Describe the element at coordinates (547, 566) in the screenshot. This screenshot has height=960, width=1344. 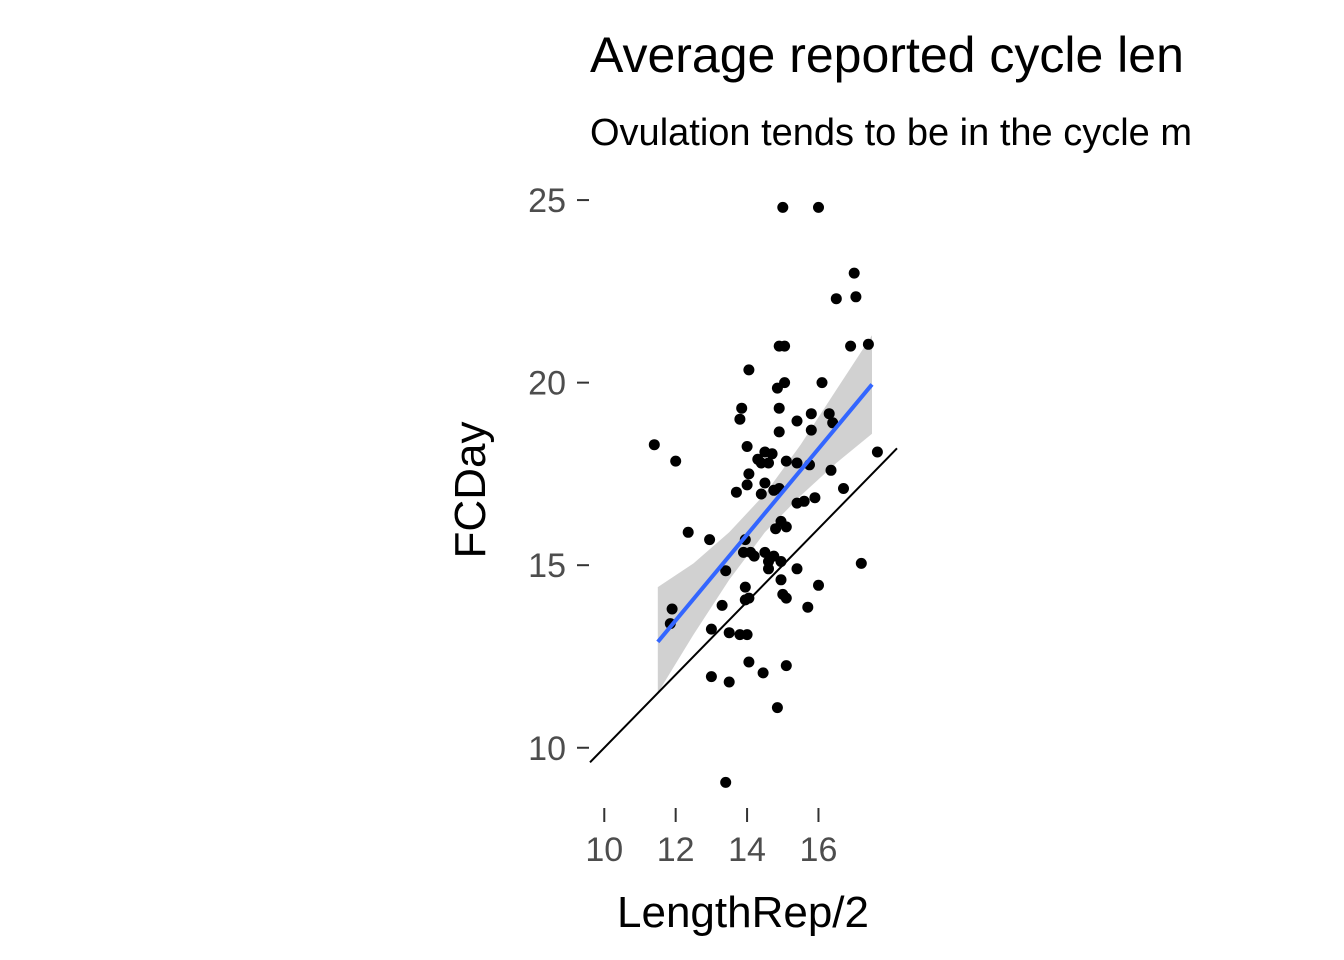
I see `y-tick-label: 15` at that location.